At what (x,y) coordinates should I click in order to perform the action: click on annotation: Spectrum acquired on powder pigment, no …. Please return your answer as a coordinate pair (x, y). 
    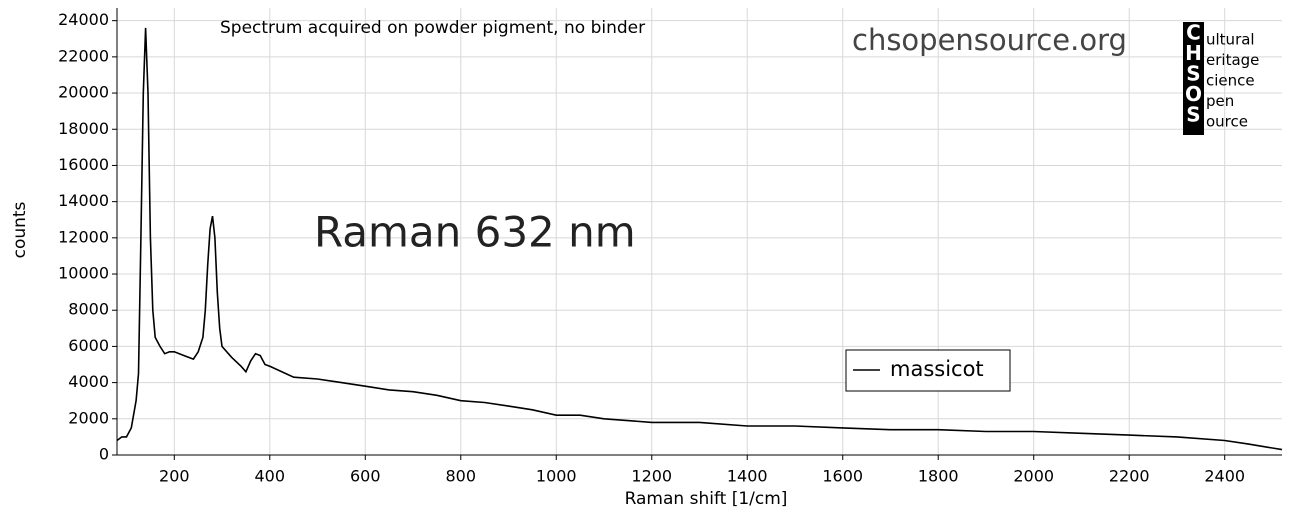
    Looking at the image, I should click on (432, 28).